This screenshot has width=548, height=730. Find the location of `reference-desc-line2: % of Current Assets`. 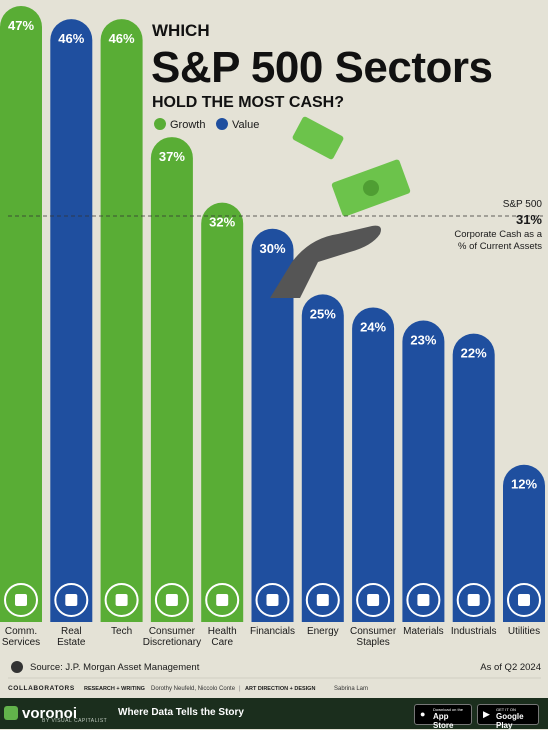

reference-desc-line2: % of Current Assets is located at coordinates (500, 246).